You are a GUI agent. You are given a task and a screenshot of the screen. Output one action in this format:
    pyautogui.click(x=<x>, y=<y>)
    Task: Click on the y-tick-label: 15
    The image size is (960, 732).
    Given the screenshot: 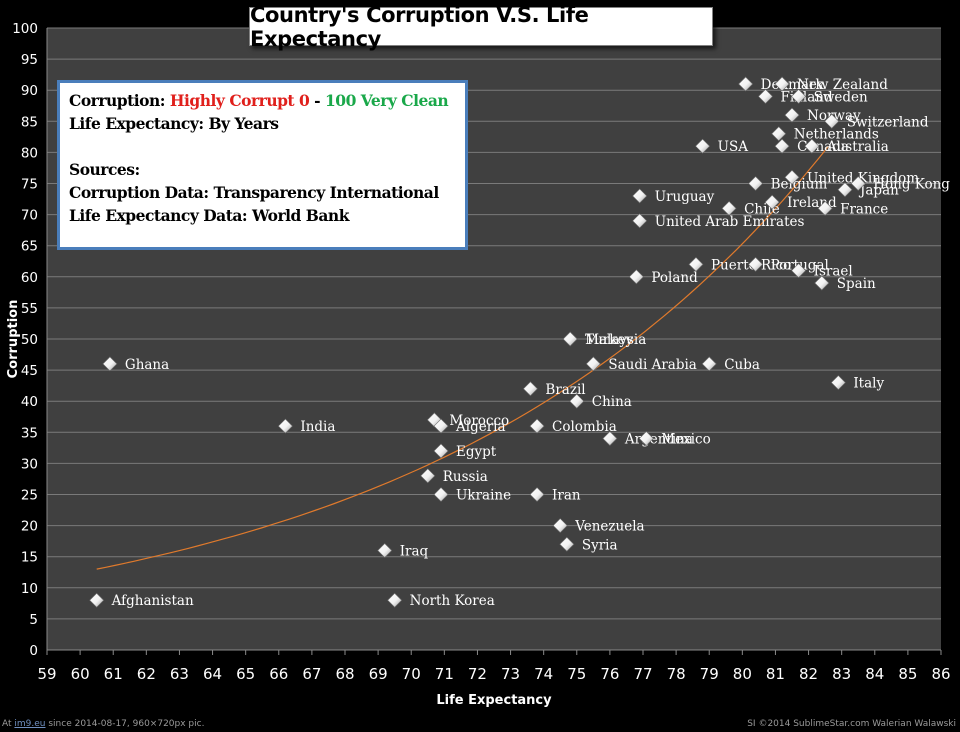 What is the action you would take?
    pyautogui.click(x=29, y=558)
    